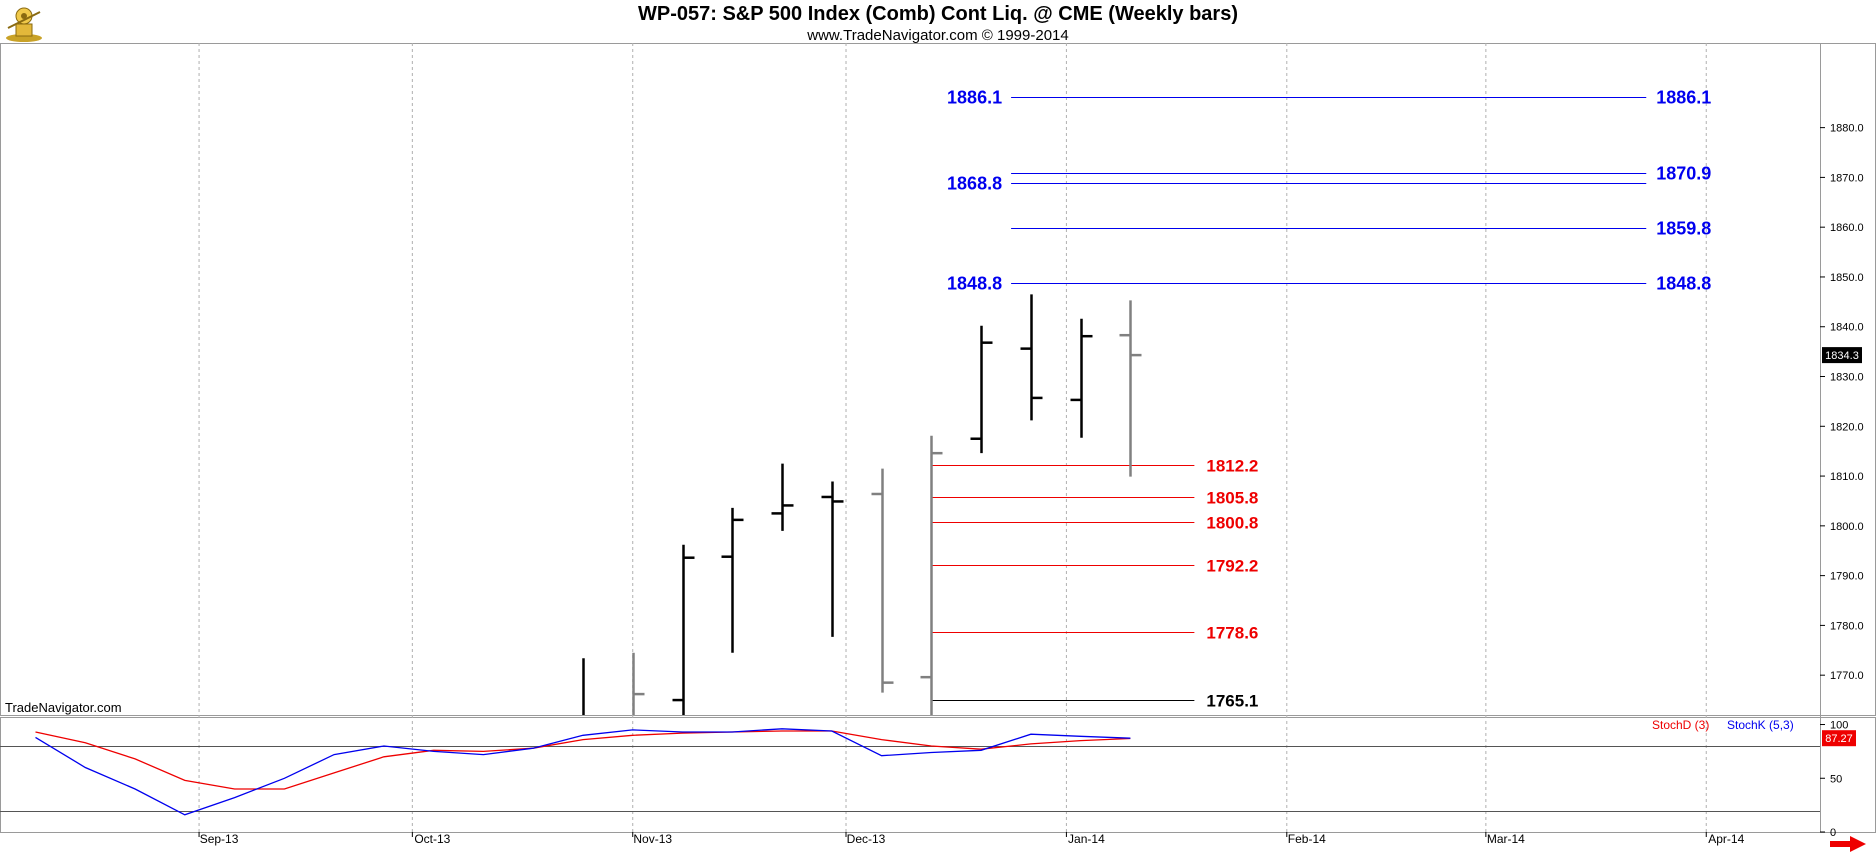 The height and width of the screenshot is (854, 1876). Describe the element at coordinates (1847, 577) in the screenshot. I see `y-tick-label: 1790.0` at that location.